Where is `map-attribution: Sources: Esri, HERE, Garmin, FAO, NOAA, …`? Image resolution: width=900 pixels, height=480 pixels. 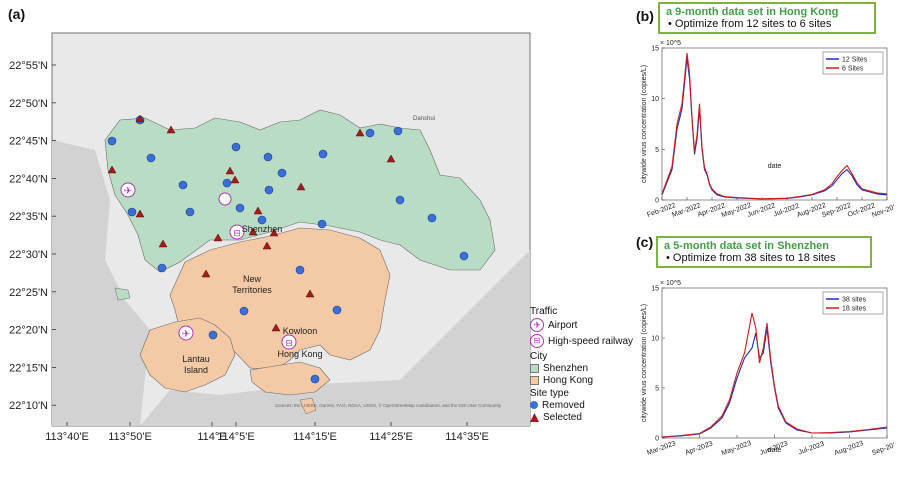
map-attribution: Sources: Esri, HERE, Garmin, FAO, NOAA, … is located at coordinates (388, 405).